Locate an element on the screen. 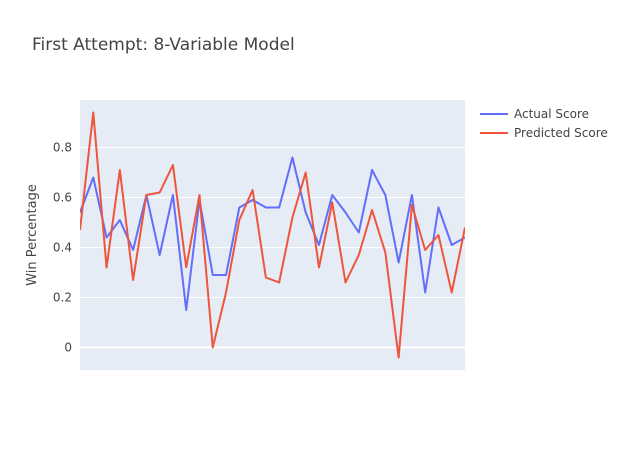  legend-item-predicted-score: Predicted Score is located at coordinates (544, 133).